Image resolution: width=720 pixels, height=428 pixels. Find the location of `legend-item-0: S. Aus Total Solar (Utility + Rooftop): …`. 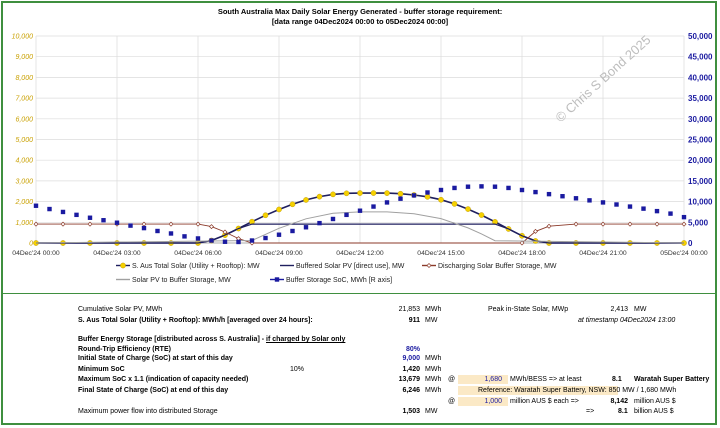

legend-item-0: S. Aus Total Solar (Utility + Rooftop): … is located at coordinates (188, 266).